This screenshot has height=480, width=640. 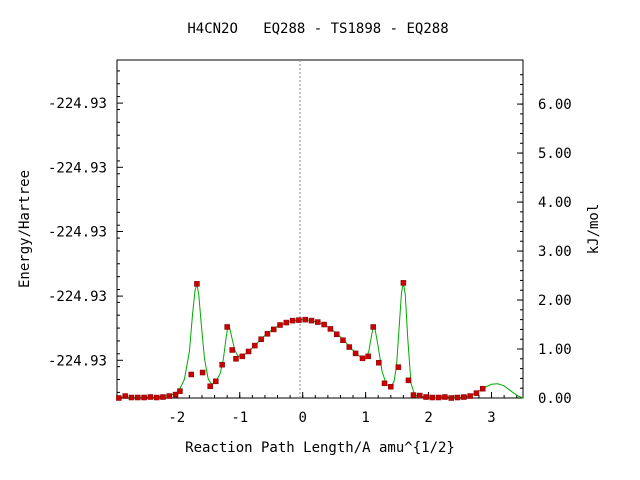 What do you see at coordinates (555, 203) in the screenshot?
I see `y-right-tick-label: 4.00` at bounding box center [555, 203].